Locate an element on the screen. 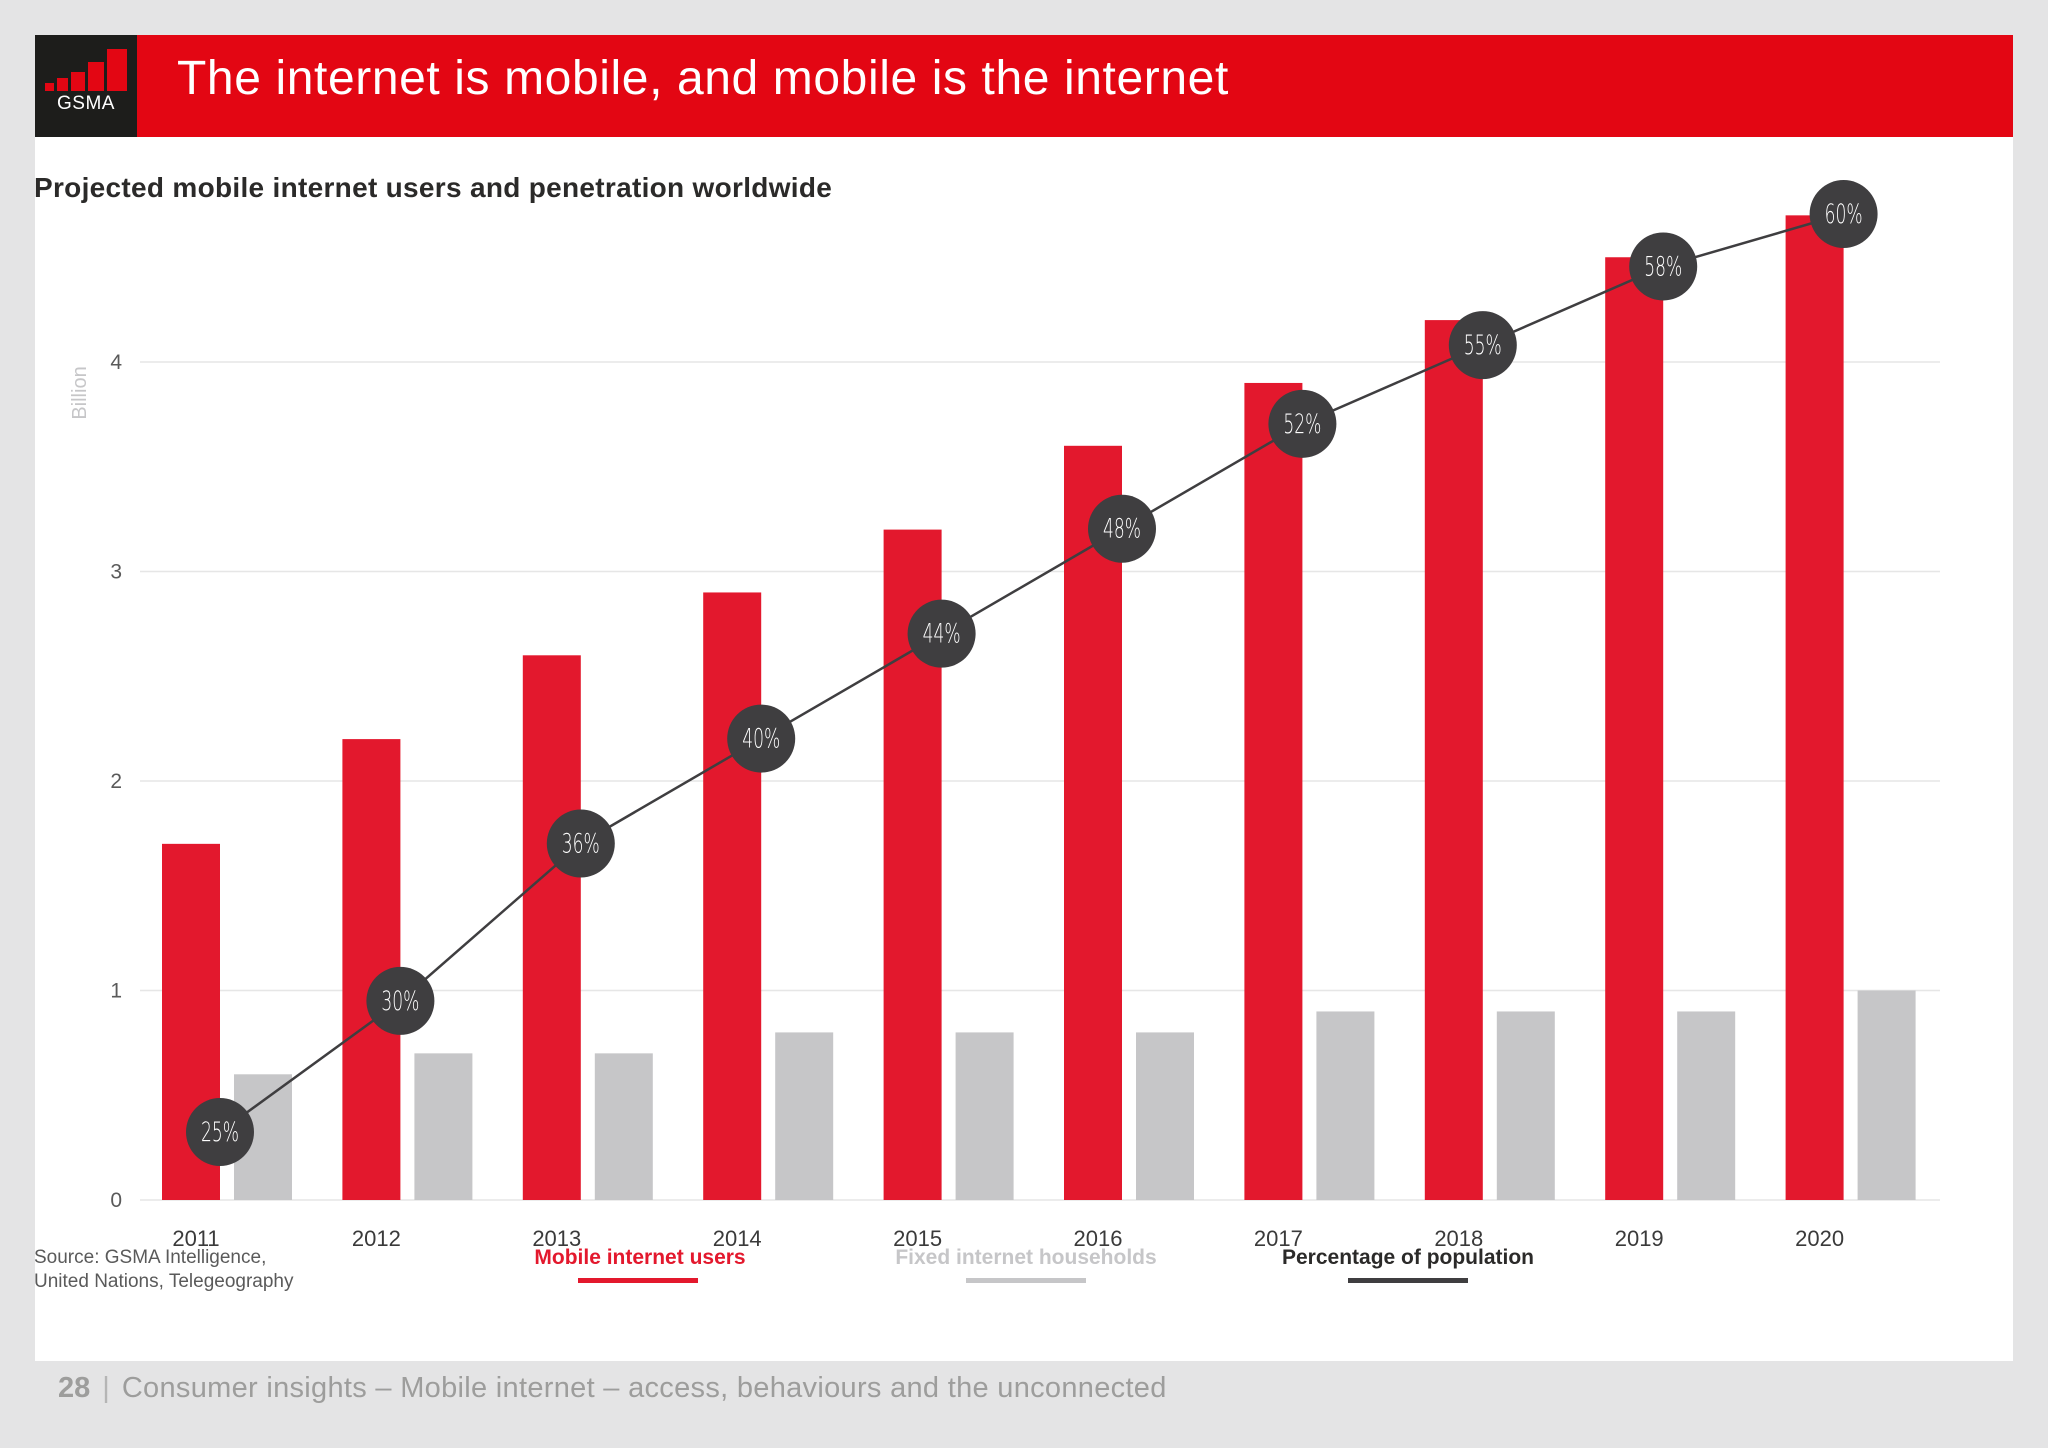 The image size is (2048, 1448). percentage-label: 52% is located at coordinates (1302, 424).